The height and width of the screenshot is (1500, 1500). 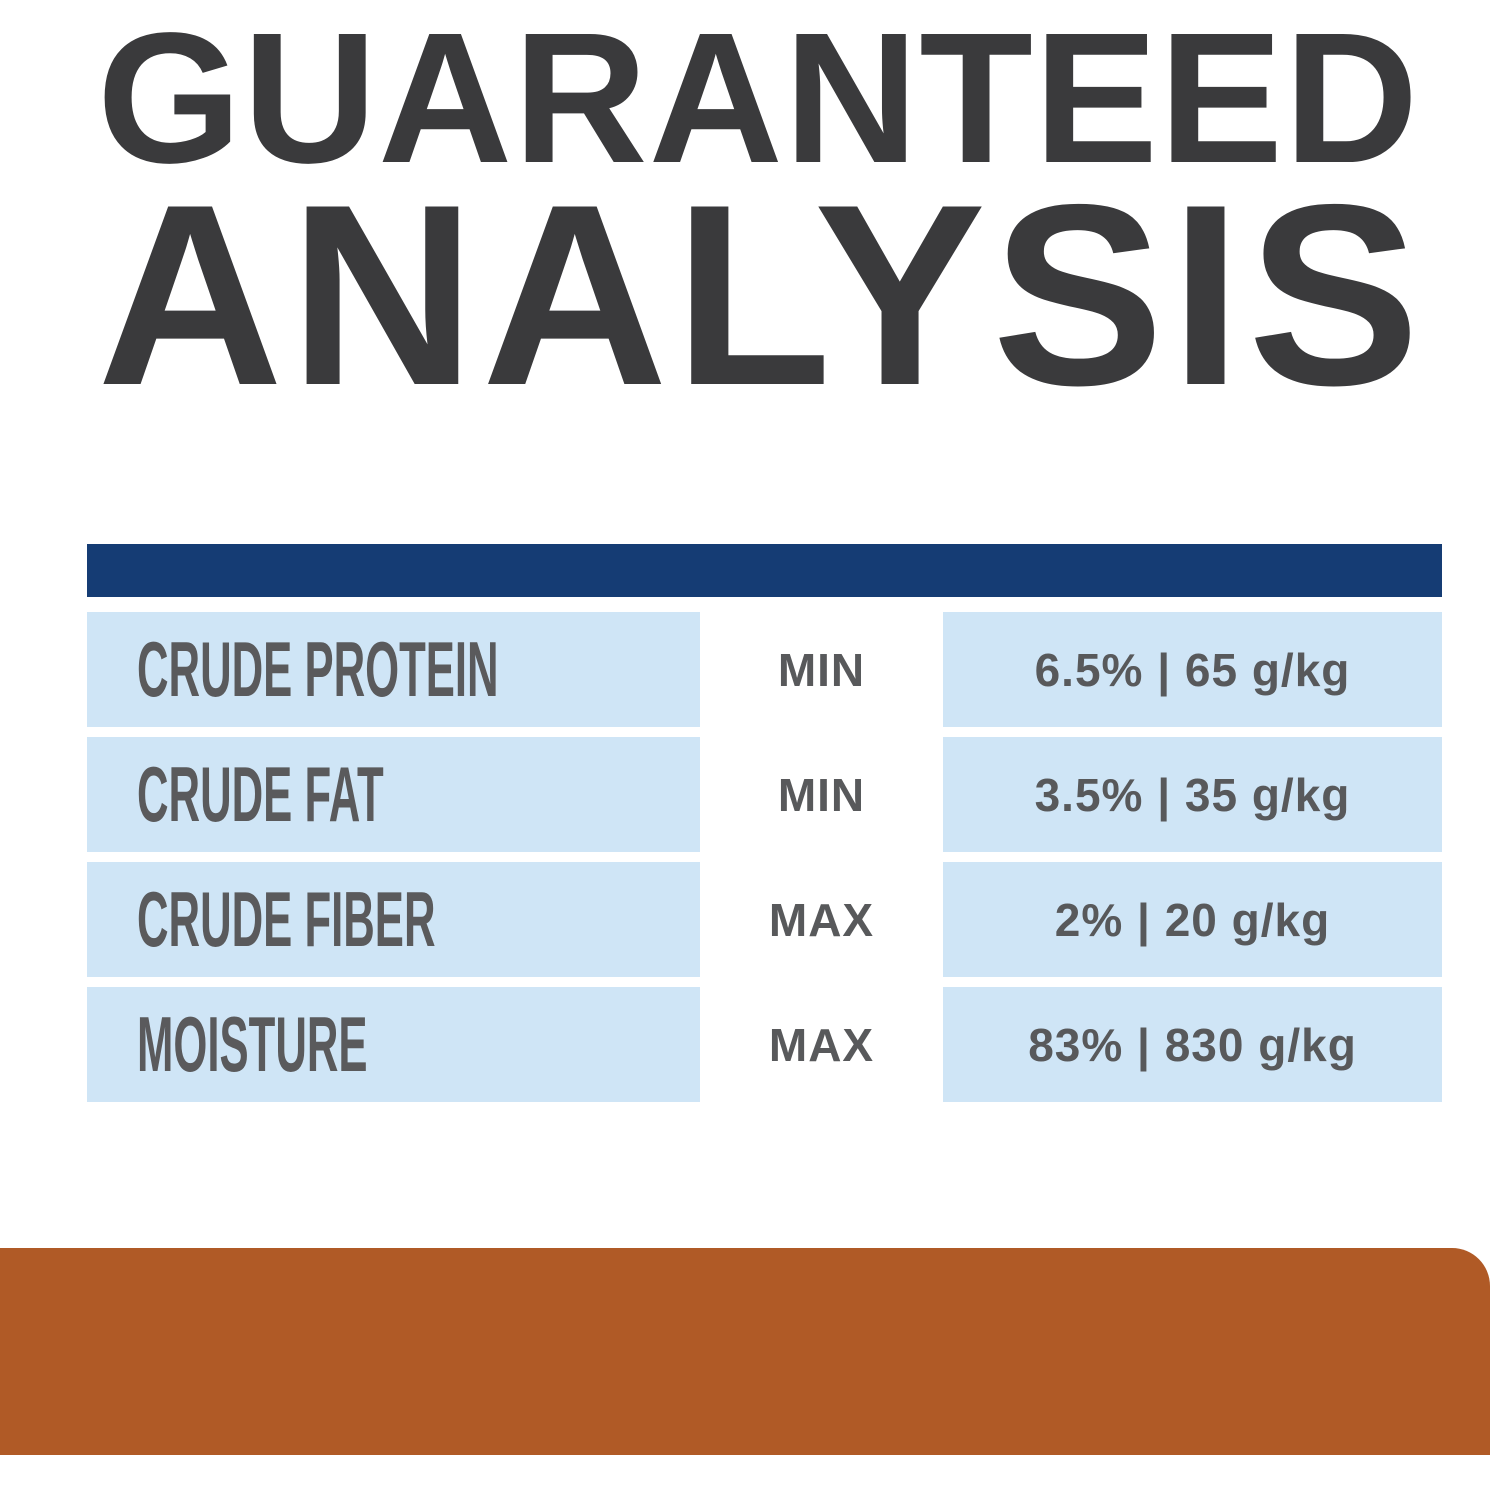 I want to click on nutrient-name: MOISTURE, so click(x=252, y=1044).